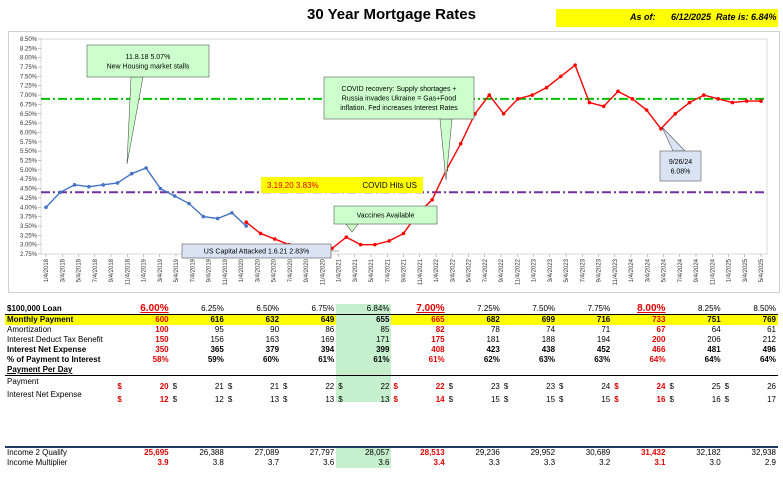 Image resolution: width=783 pixels, height=486 pixels. What do you see at coordinates (309, 319) in the screenshot?
I see `table-cell: 649` at bounding box center [309, 319].